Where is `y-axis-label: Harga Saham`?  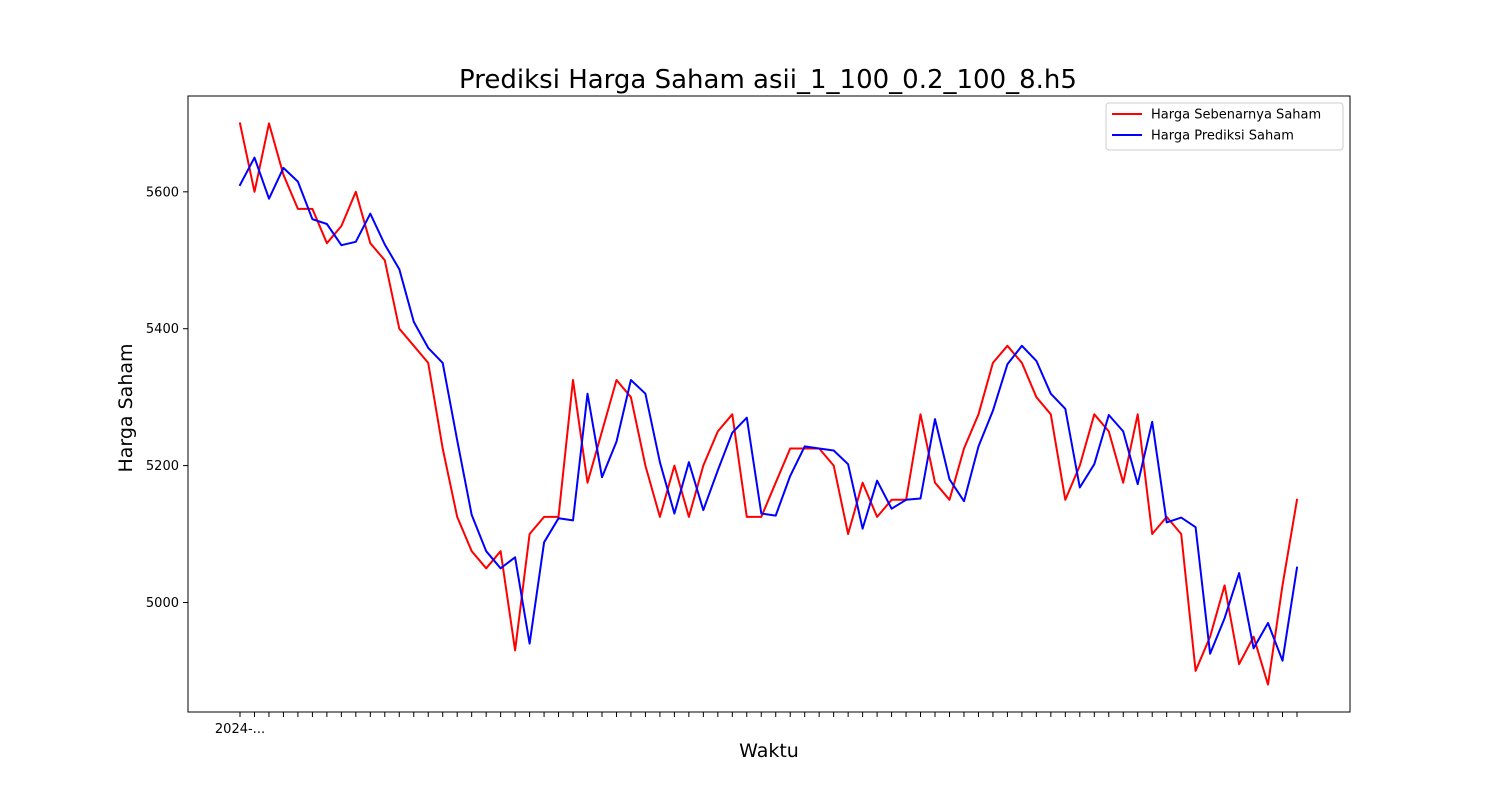 y-axis-label: Harga Saham is located at coordinates (126, 407).